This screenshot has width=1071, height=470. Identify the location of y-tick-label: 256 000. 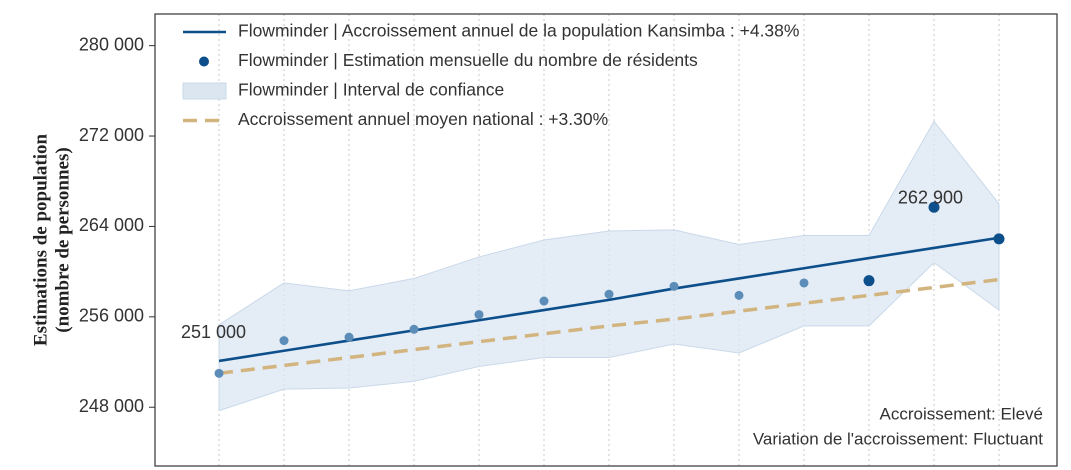
(111, 316).